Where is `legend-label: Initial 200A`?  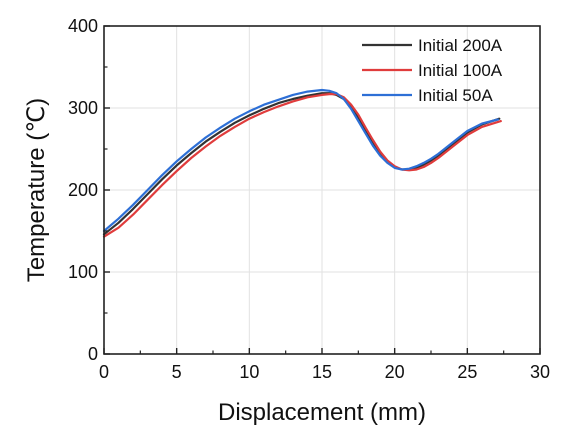
legend-label: Initial 200A is located at coordinates (460, 45).